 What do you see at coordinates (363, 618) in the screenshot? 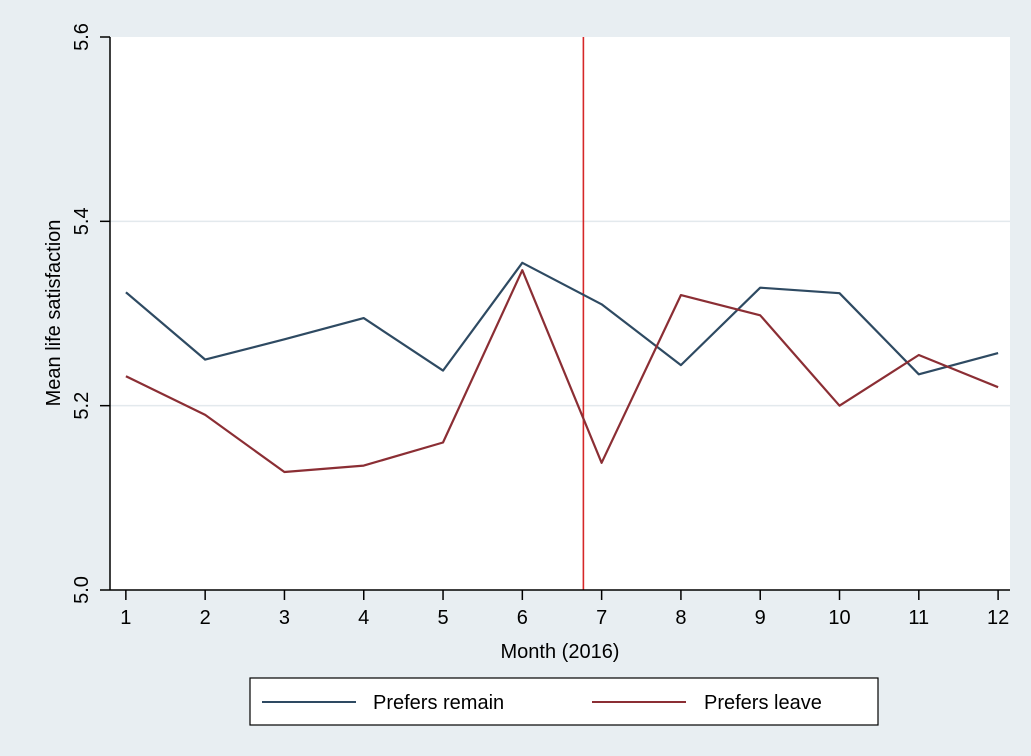
I see `x-tick-label: 4` at bounding box center [363, 618].